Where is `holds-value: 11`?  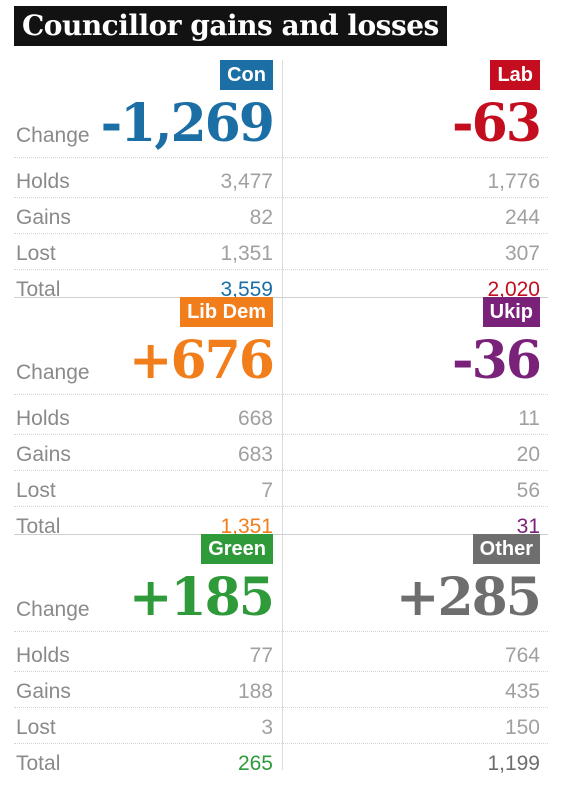
holds-value: 11 is located at coordinates (529, 418).